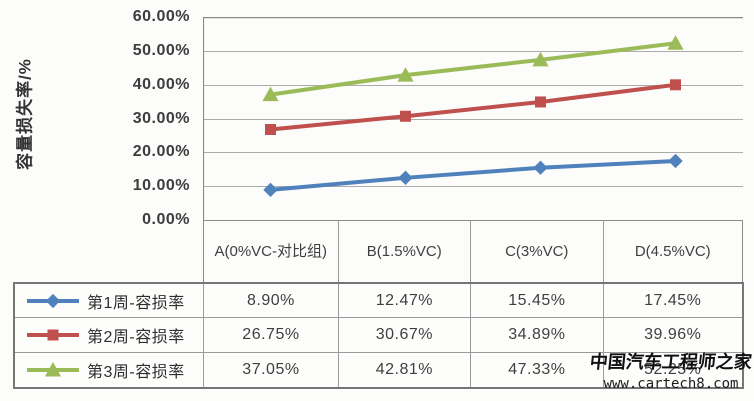  Describe the element at coordinates (672, 301) in the screenshot. I see `value-cell: 17.45%` at that location.